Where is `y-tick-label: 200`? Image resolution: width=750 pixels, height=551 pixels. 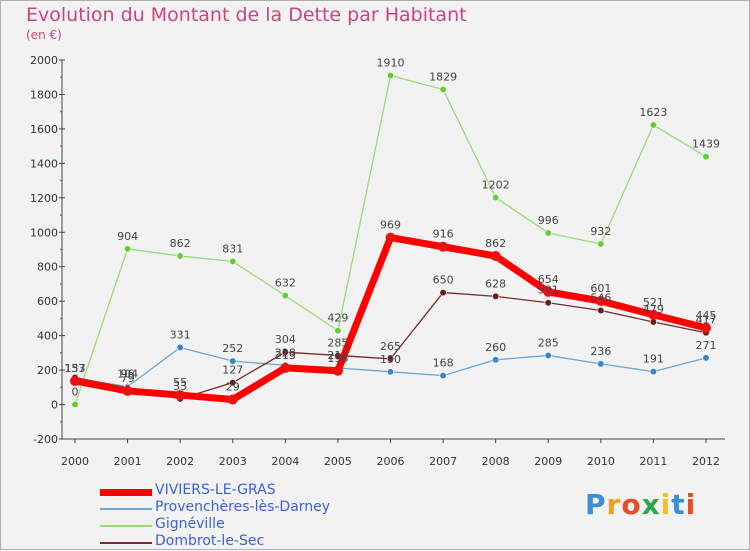 y-tick-label: 200 is located at coordinates (47, 370).